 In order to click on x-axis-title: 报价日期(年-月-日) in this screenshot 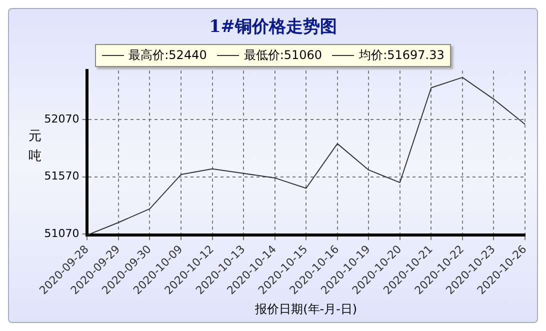, I will do `click(306, 309)`.